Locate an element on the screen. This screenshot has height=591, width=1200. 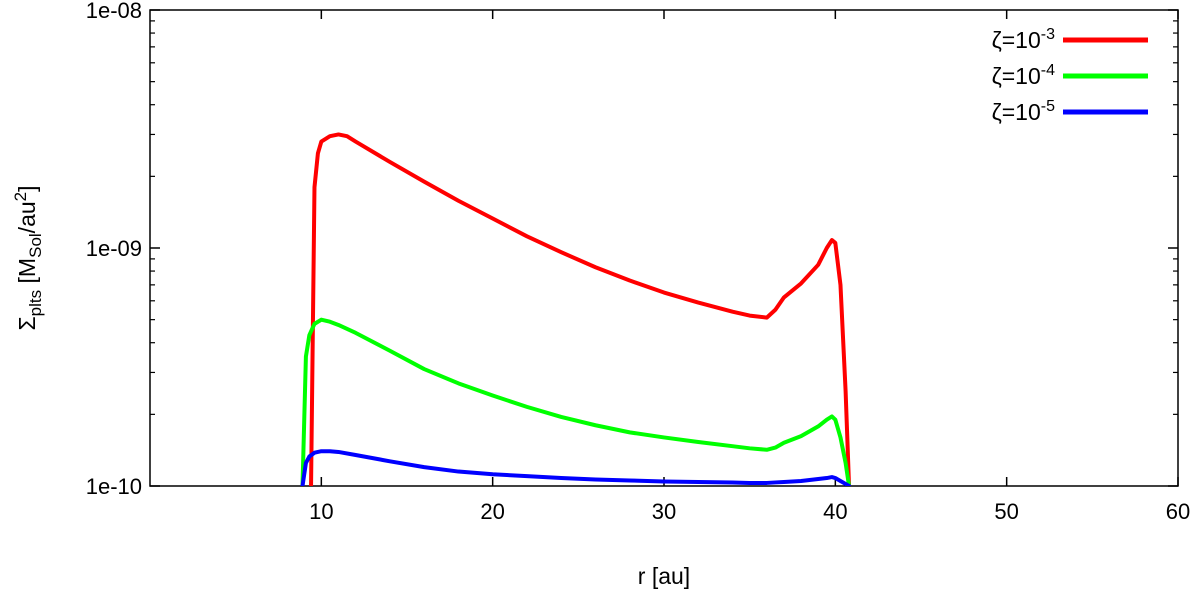
legend-label-exponent: -5 is located at coordinates (1048, 106).